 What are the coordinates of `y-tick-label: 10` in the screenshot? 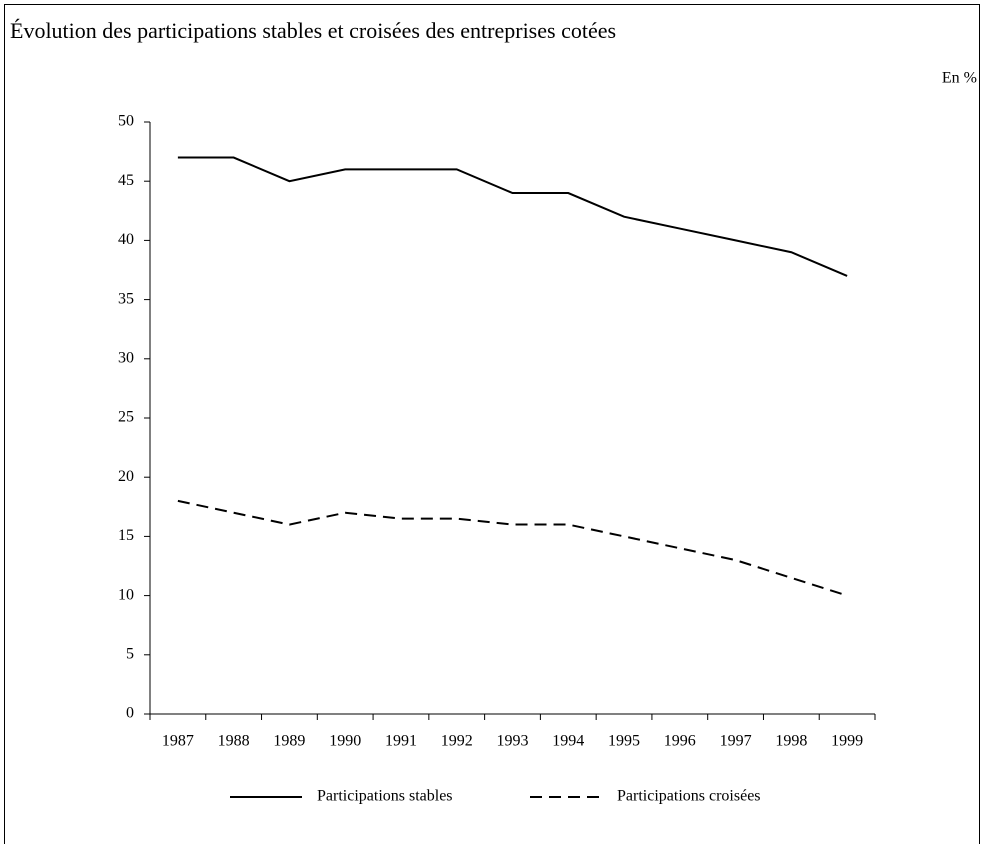 It's located at (126, 594).